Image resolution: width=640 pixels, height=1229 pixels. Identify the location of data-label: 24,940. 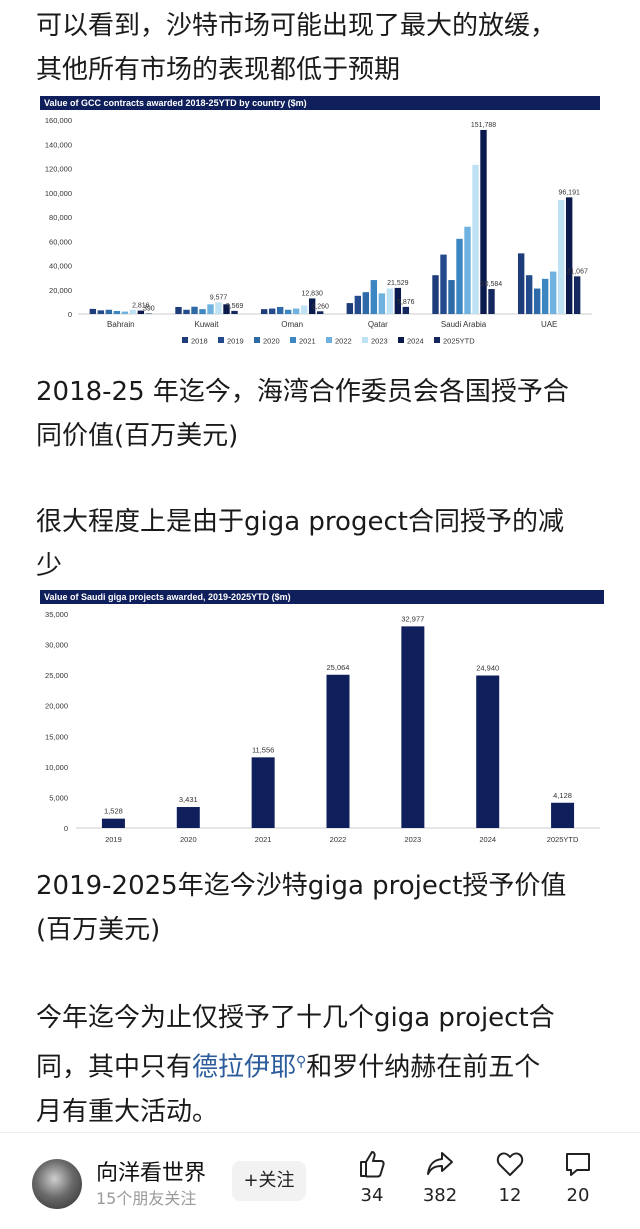
(487, 668).